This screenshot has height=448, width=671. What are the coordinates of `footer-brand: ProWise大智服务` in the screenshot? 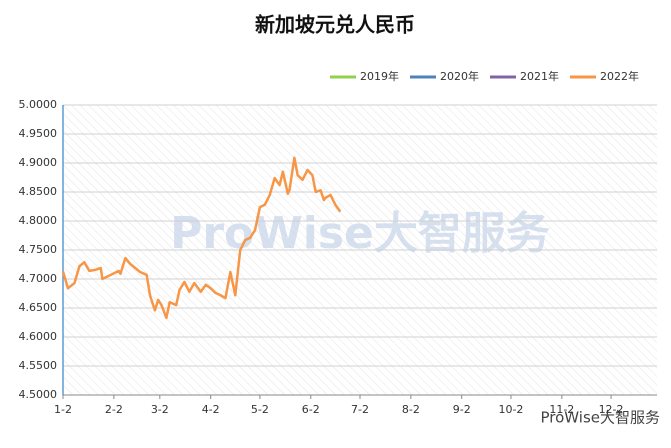 It's located at (600, 418).